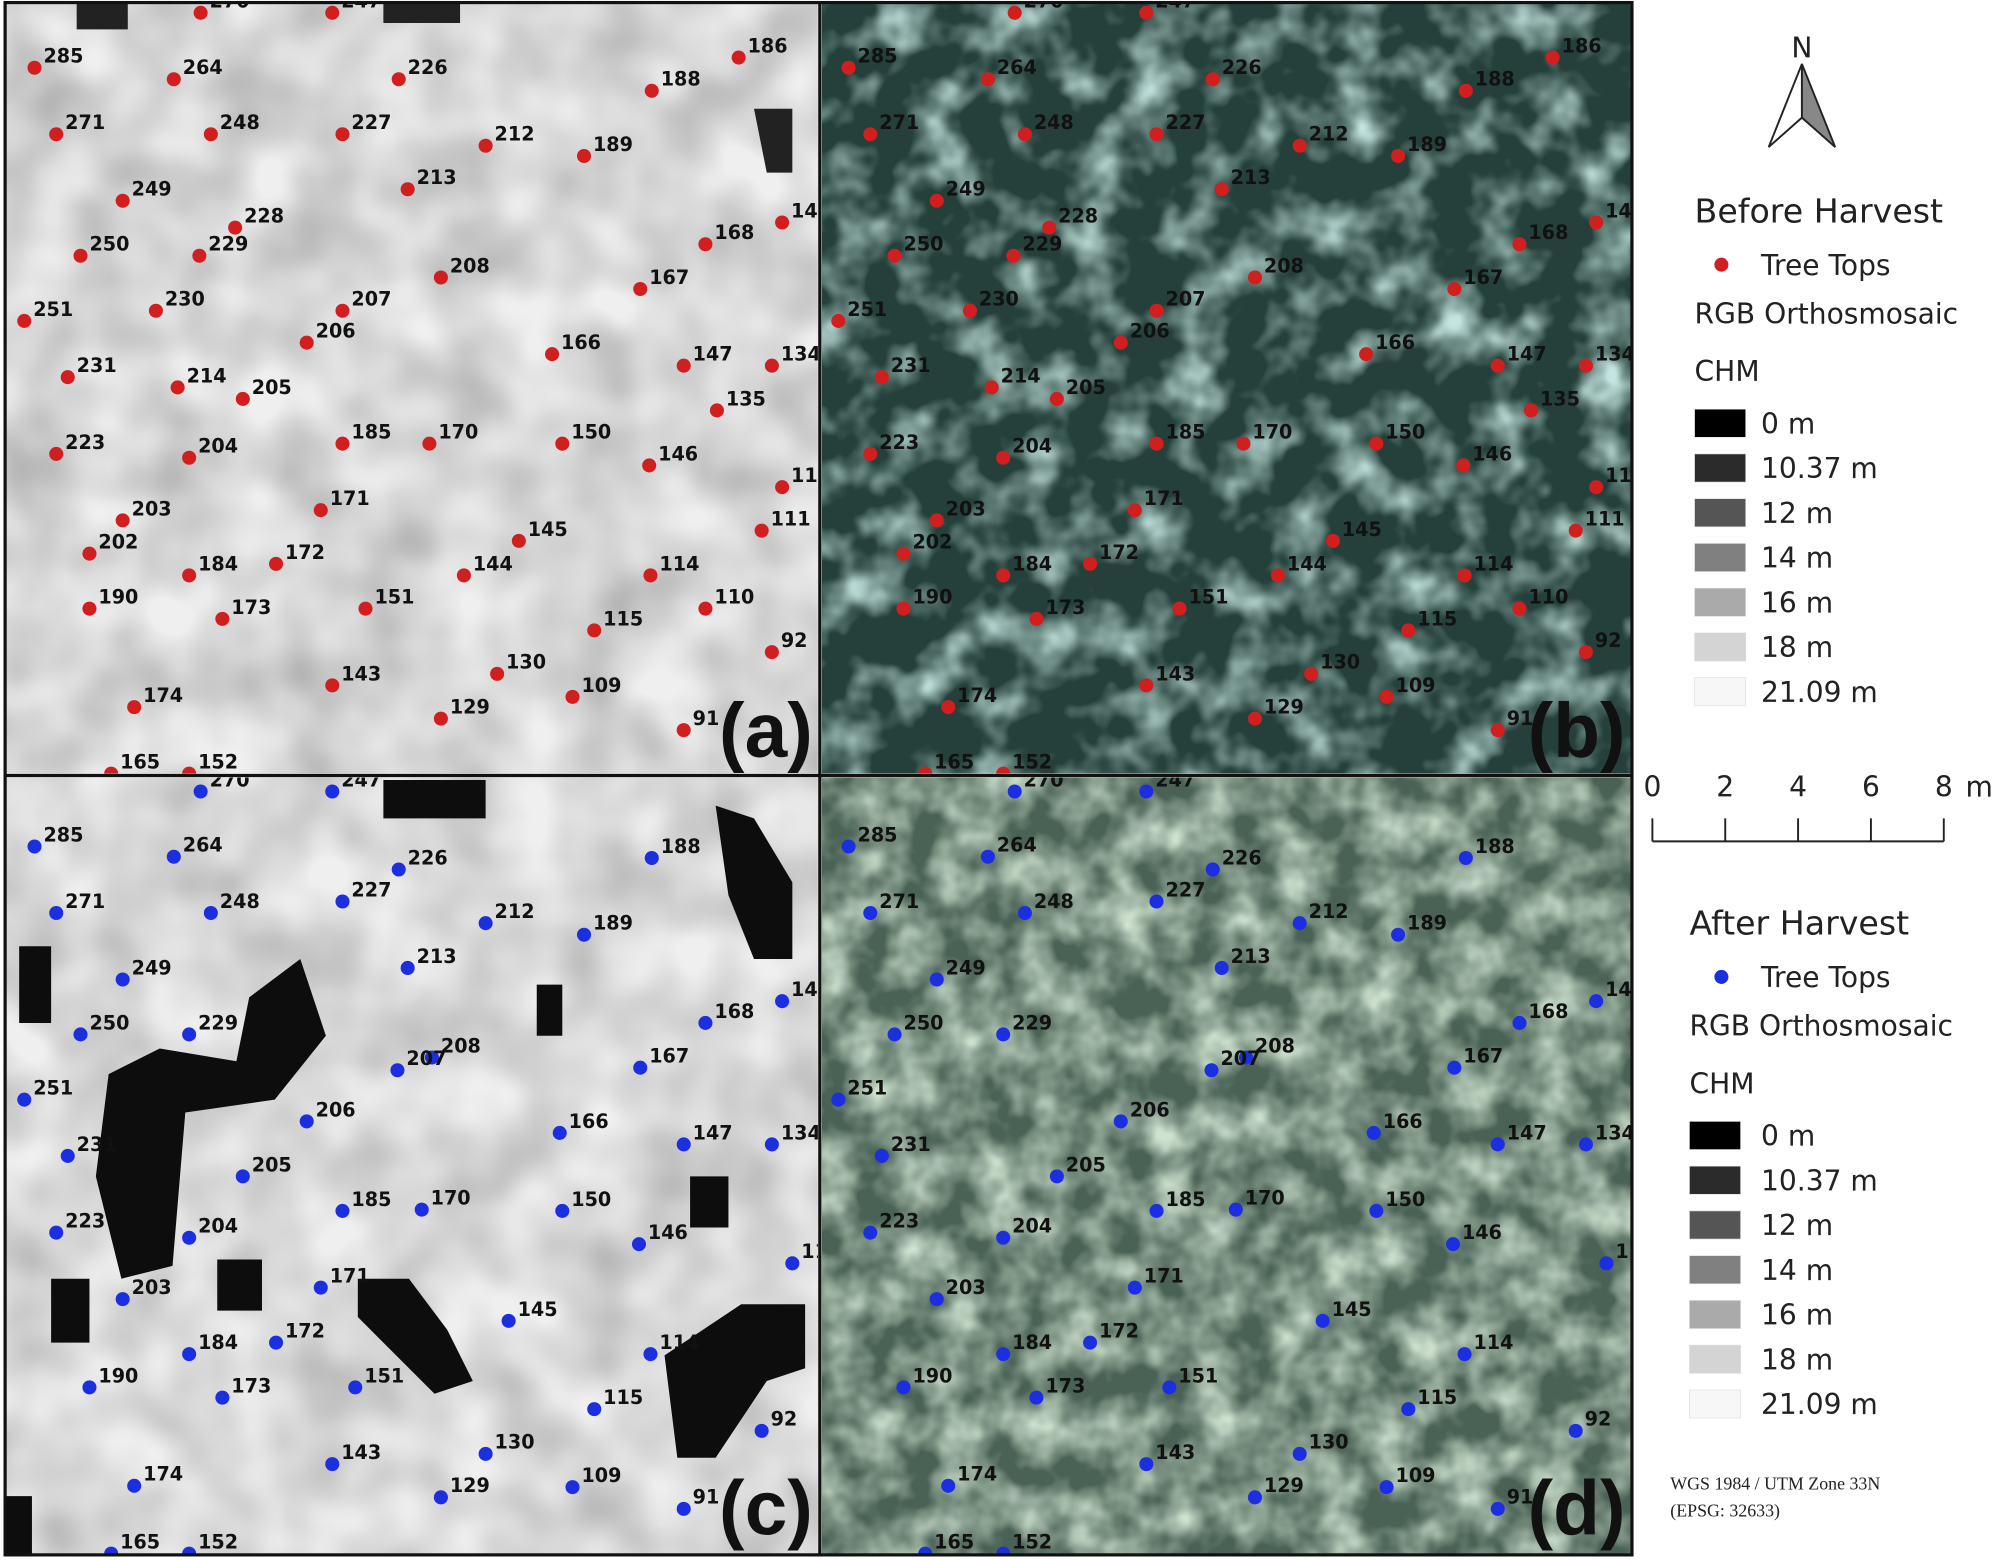 The image size is (2000, 1560). I want to click on tree-label: 250, so click(924, 244).